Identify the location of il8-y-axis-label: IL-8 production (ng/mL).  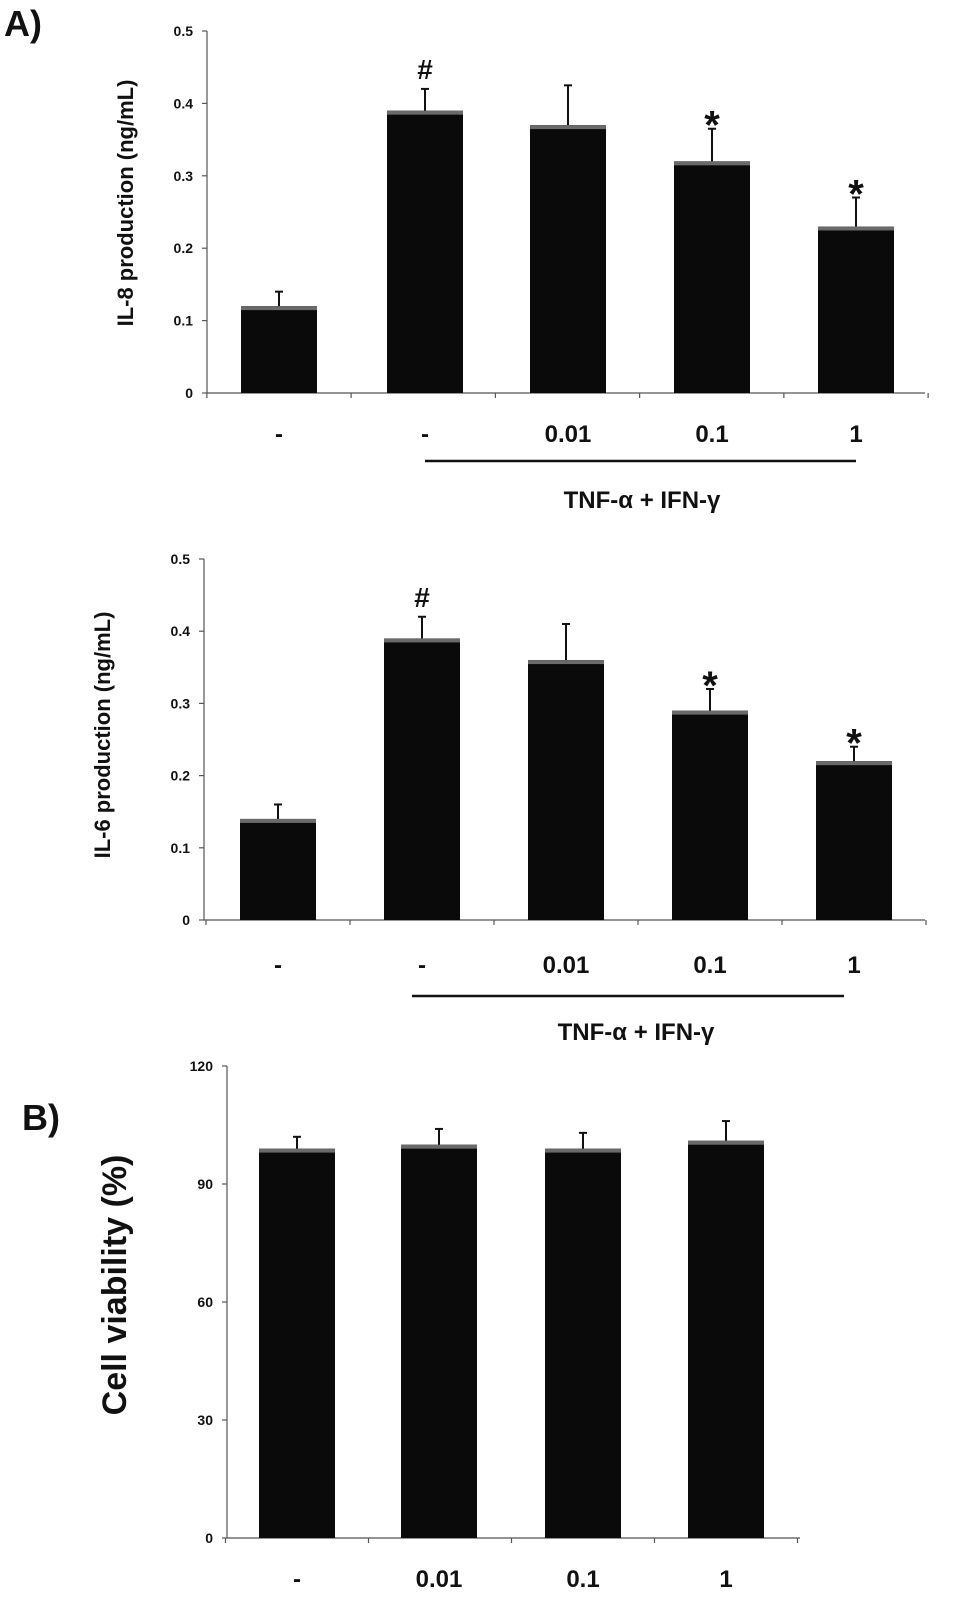
(125, 203).